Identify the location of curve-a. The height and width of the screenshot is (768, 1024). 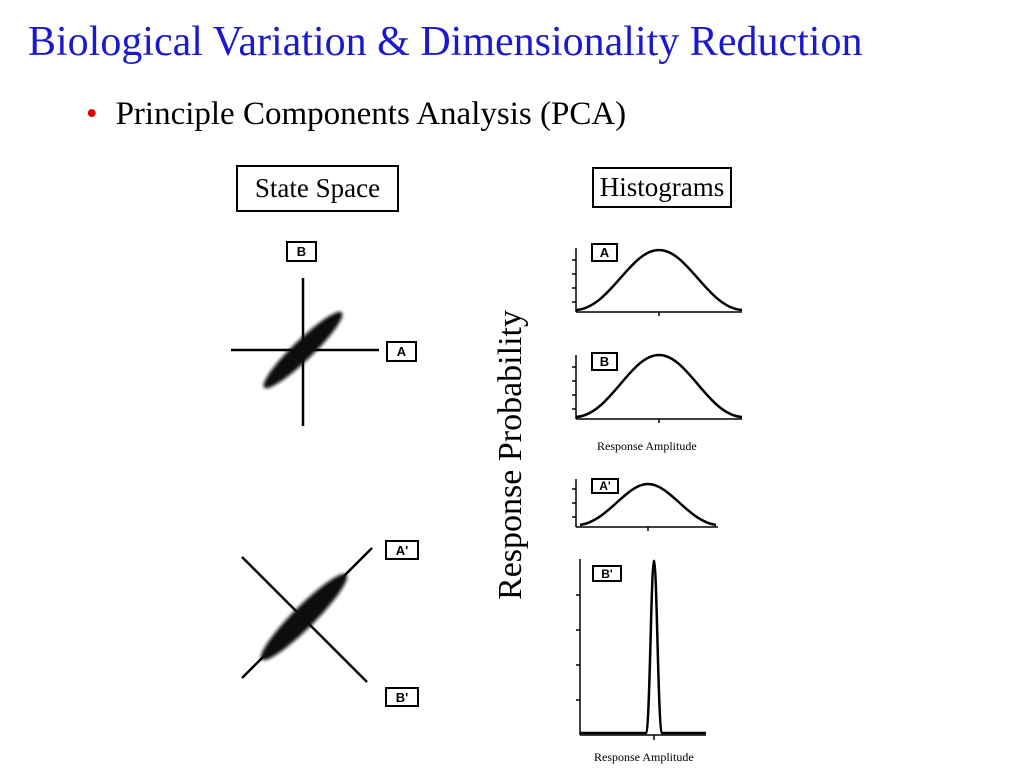
(659, 280).